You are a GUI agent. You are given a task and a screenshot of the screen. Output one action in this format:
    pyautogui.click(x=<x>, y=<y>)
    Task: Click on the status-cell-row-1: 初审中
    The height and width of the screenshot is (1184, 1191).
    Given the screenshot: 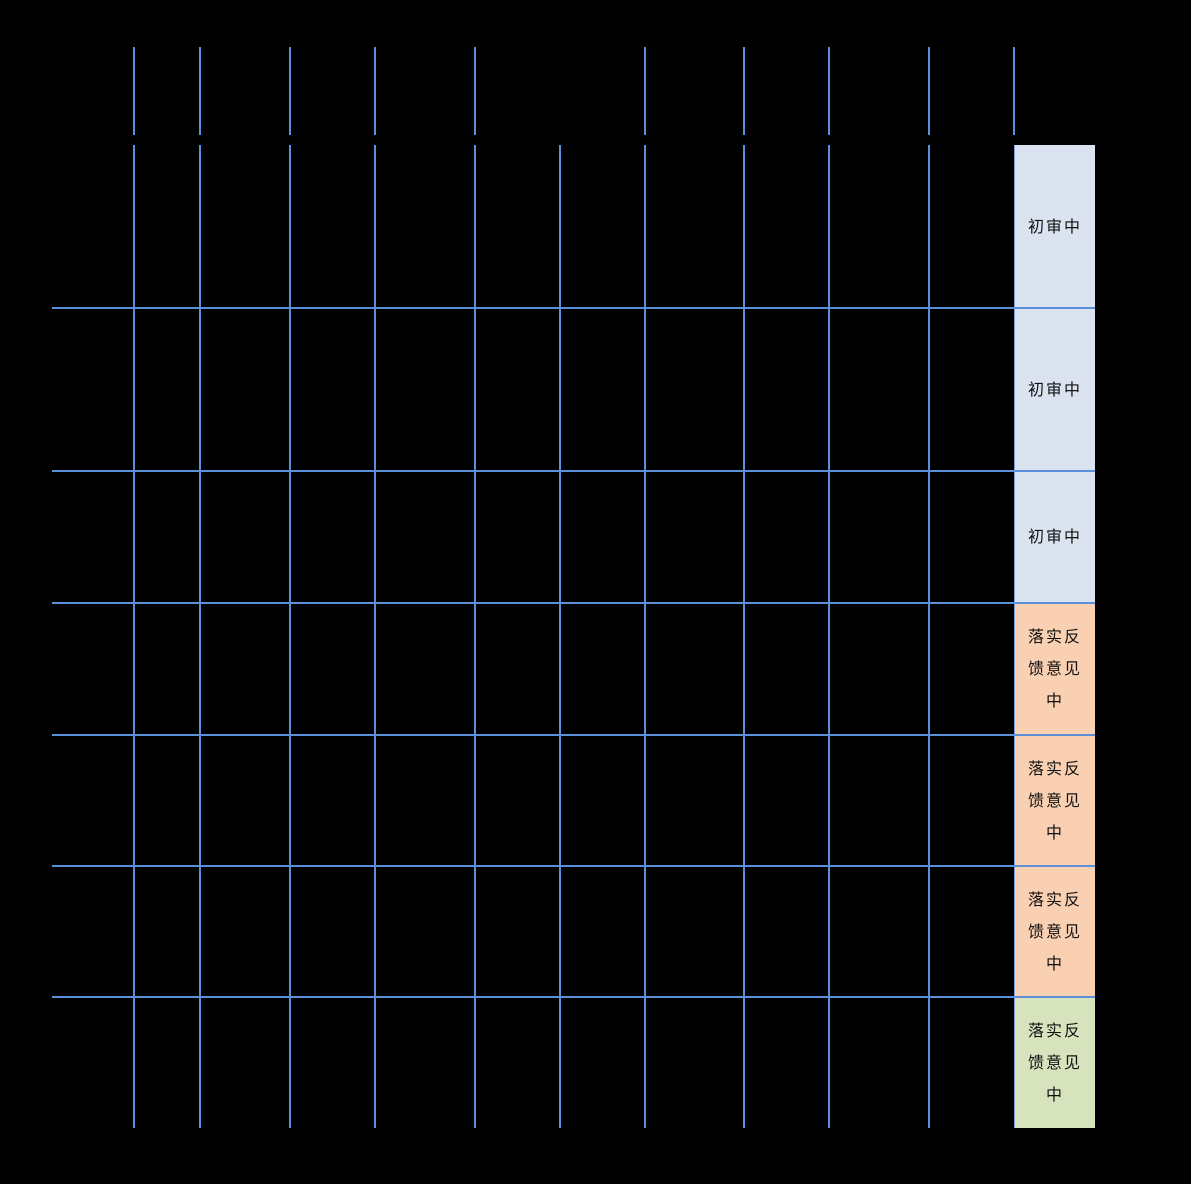 What is the action you would take?
    pyautogui.click(x=1054, y=226)
    